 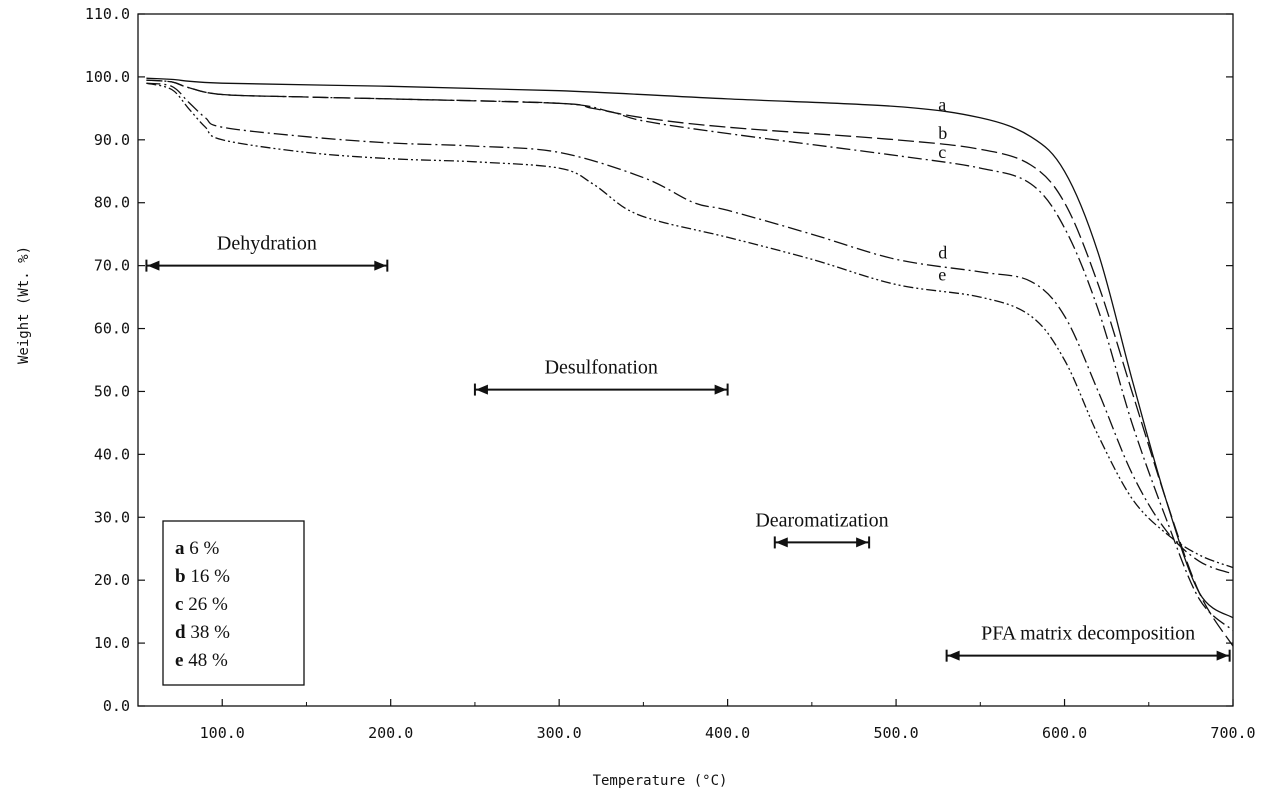 What do you see at coordinates (180, 632) in the screenshot?
I see `legend-key: d` at bounding box center [180, 632].